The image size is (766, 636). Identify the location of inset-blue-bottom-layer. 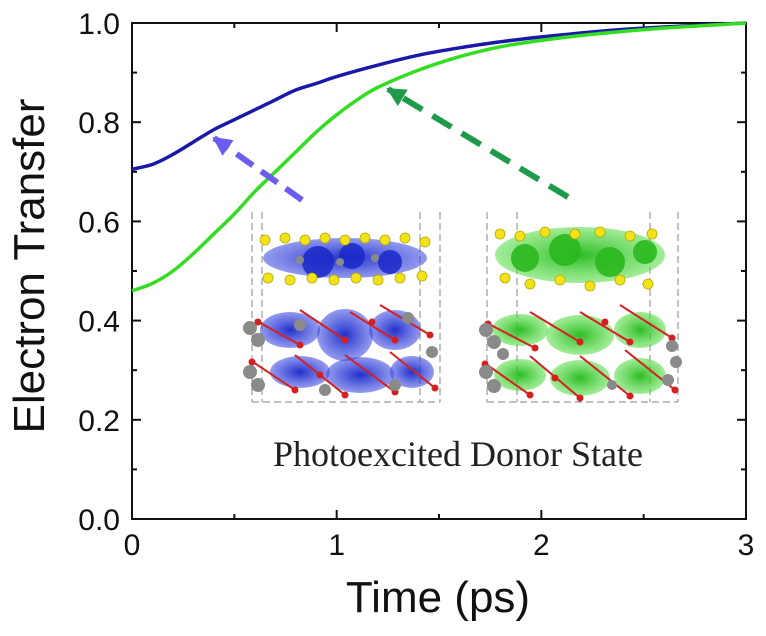
(341, 351).